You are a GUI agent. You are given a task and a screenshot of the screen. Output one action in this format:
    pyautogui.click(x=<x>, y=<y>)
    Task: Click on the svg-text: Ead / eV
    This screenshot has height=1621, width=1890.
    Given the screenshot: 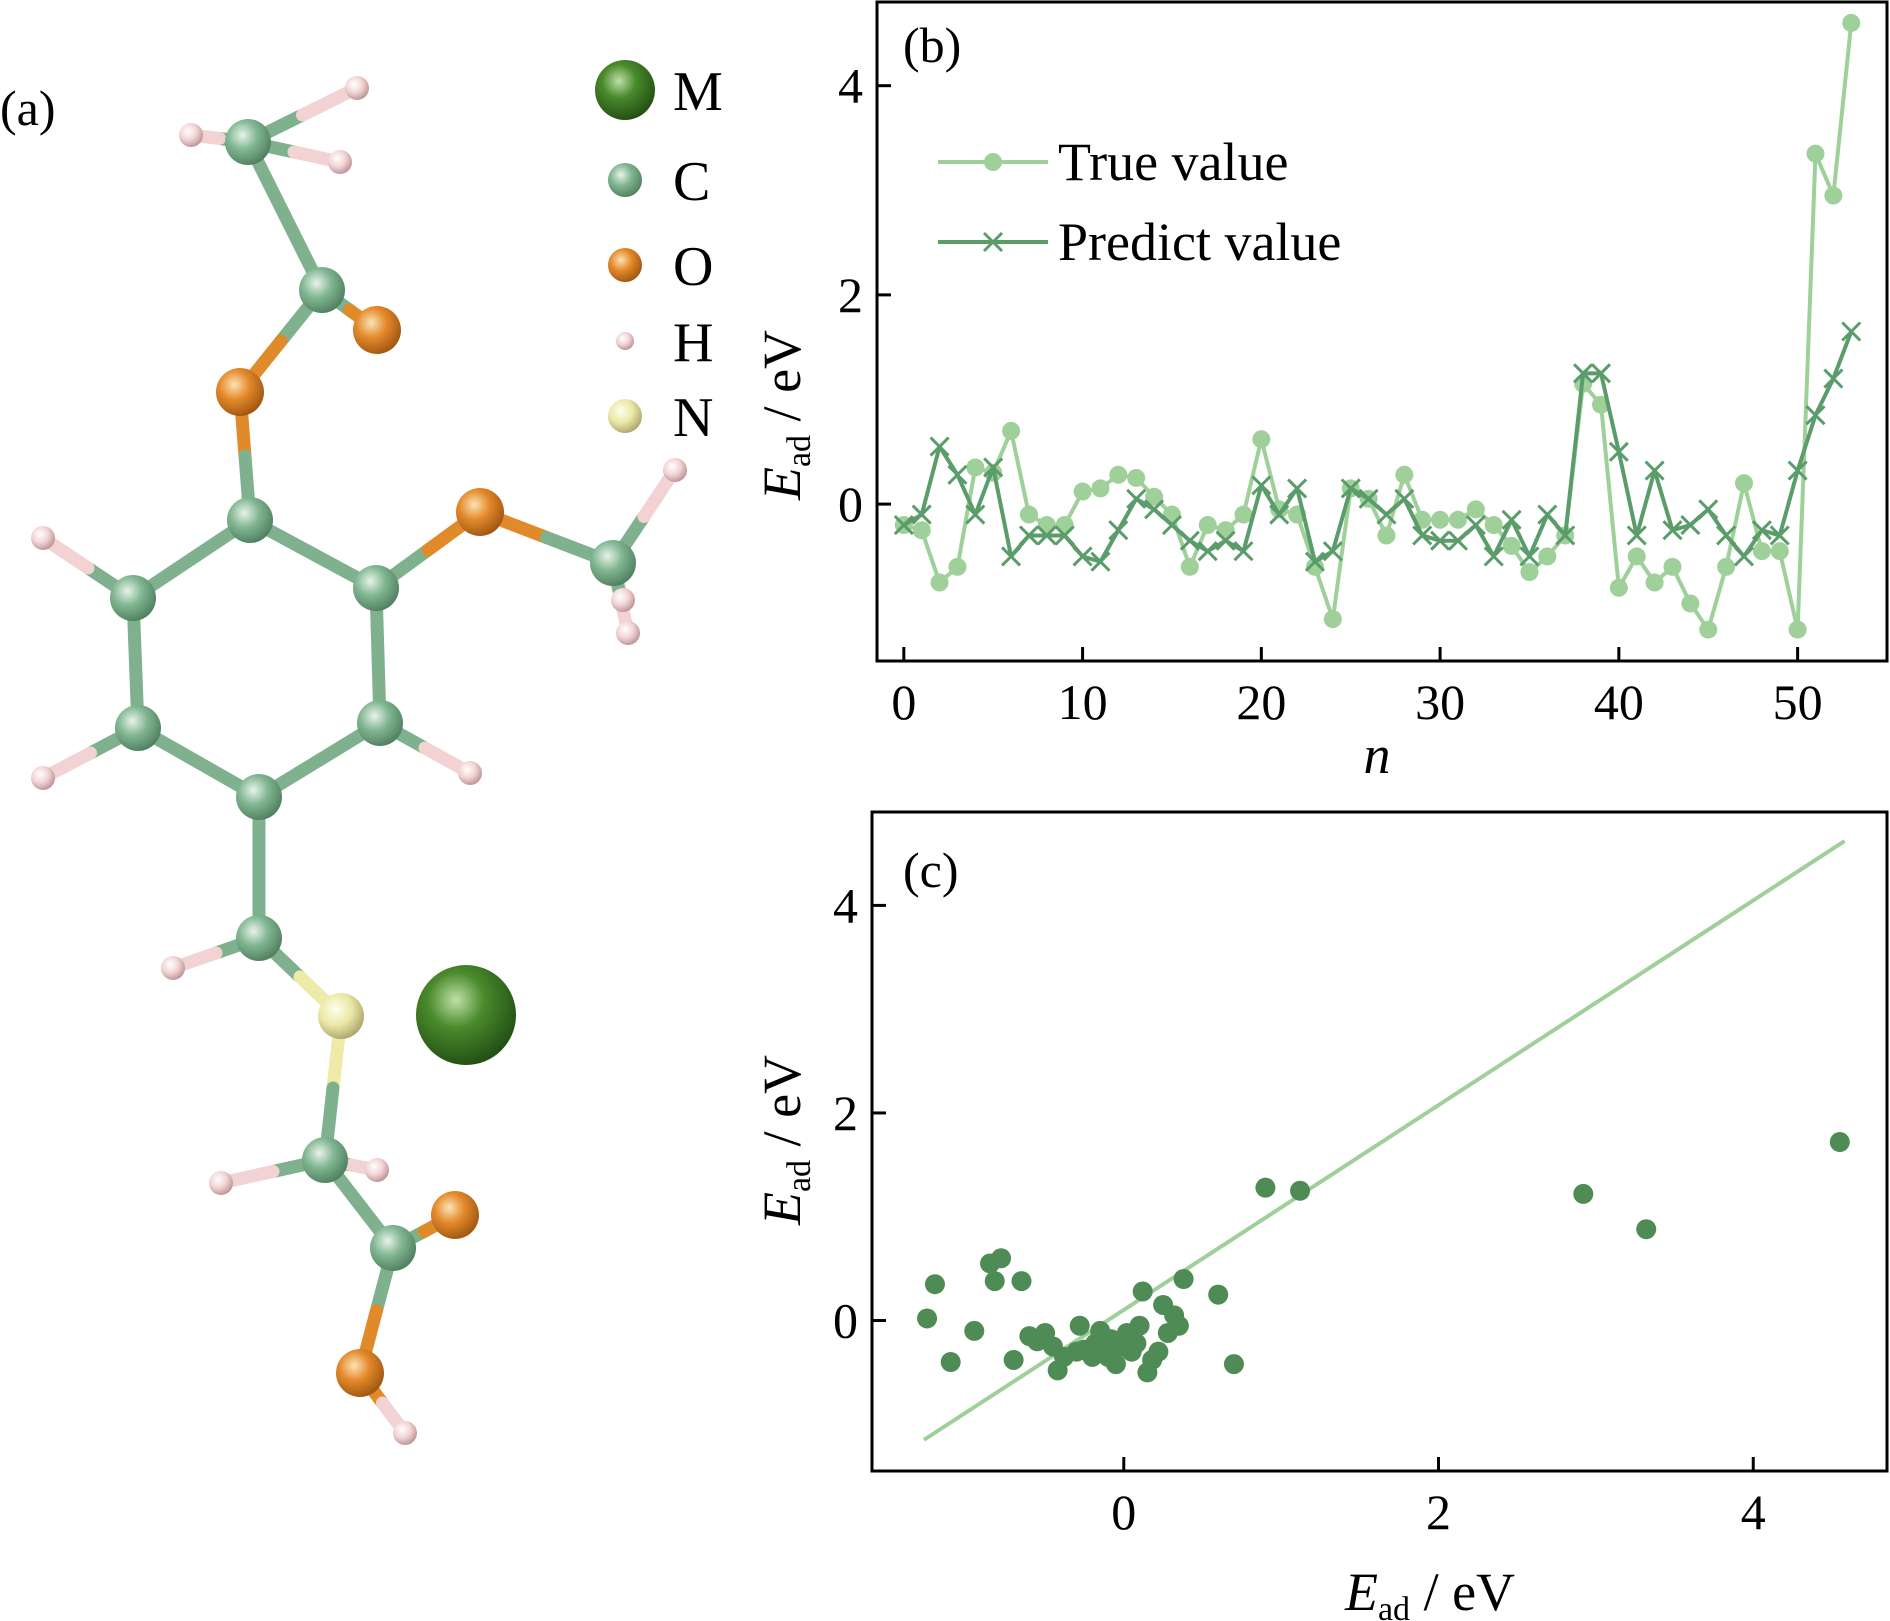 What is the action you would take?
    pyautogui.click(x=1429, y=1591)
    